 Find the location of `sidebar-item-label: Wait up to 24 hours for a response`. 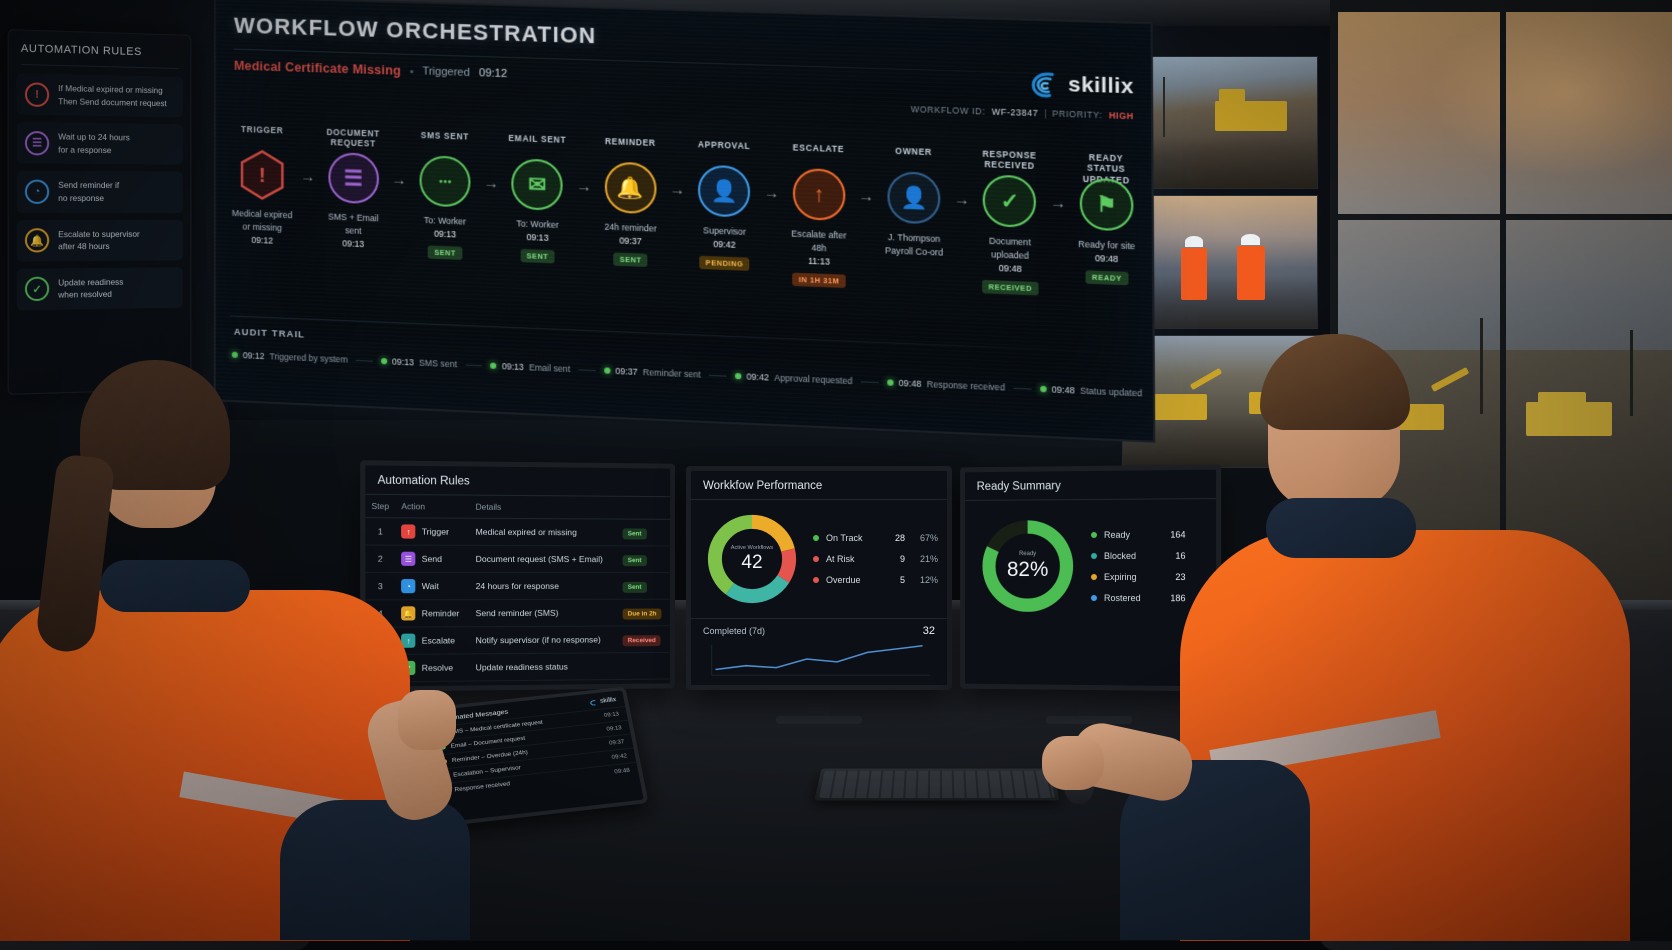

sidebar-item-label: Wait up to 24 hours for a response is located at coordinates (94, 143).